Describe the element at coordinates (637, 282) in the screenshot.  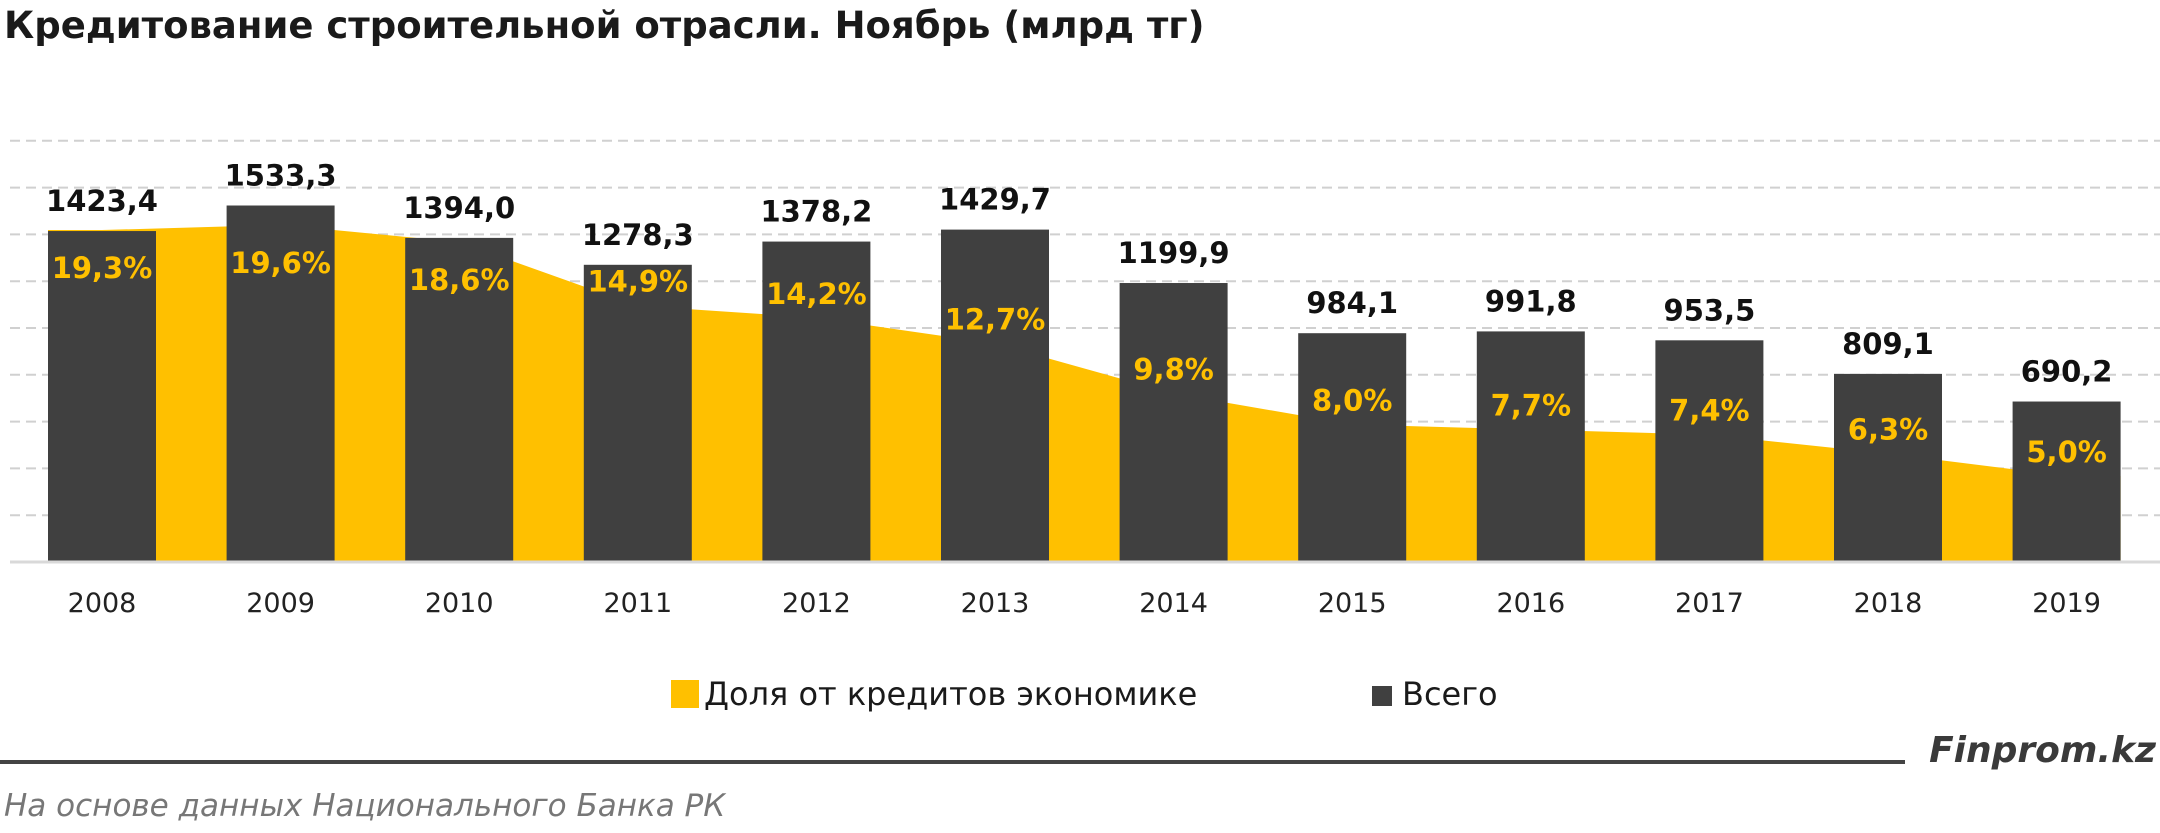
I see `share-value-label: 14,9%` at that location.